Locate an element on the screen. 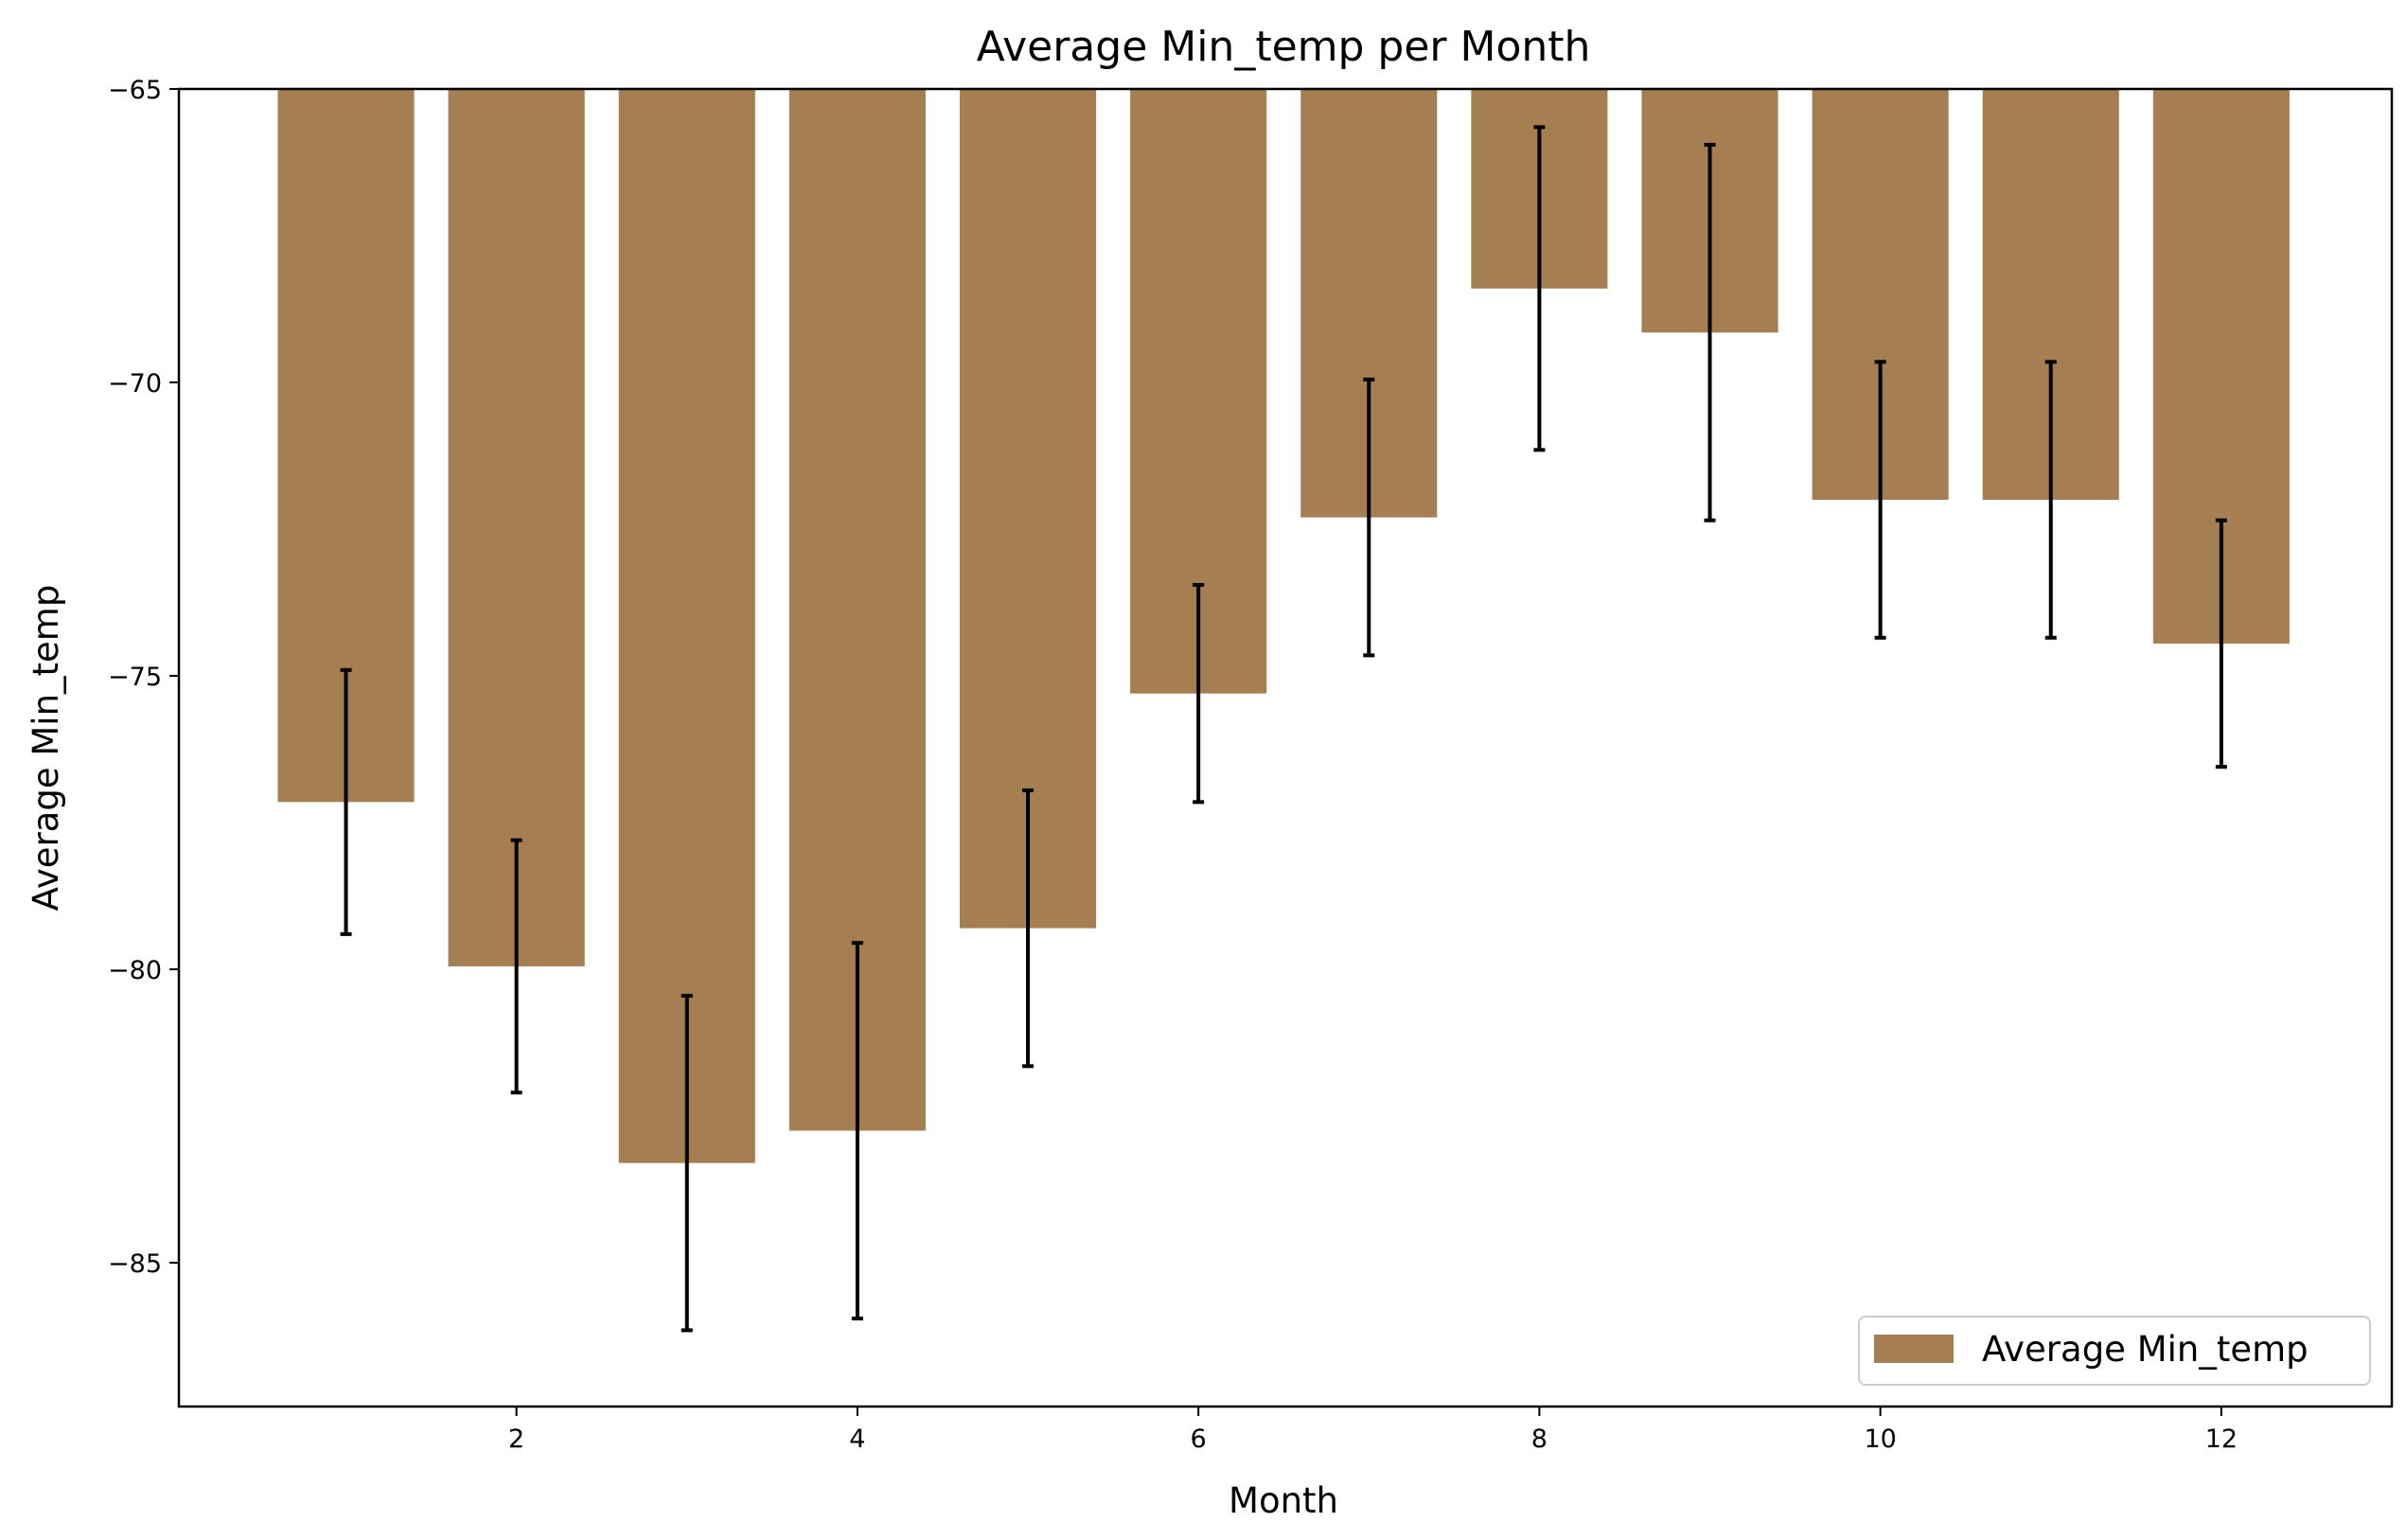 This screenshot has width=2406, height=1540. y-axis-label: Average Min_temp is located at coordinates (46, 748).